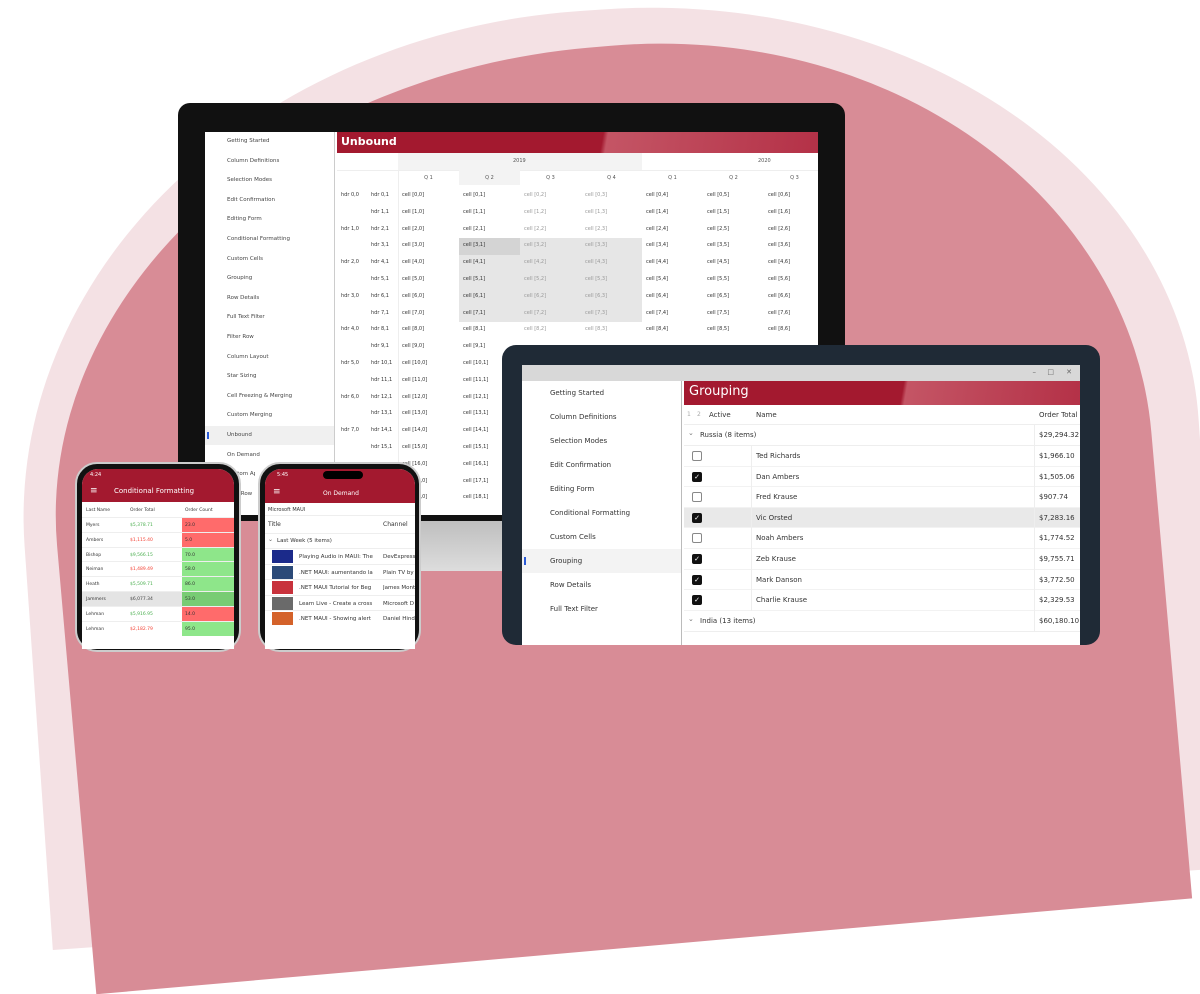 Image resolution: width=1200 pixels, height=994 pixels. Describe the element at coordinates (474, 346) in the screenshot. I see `grid-cell: cell [9,1]` at that location.